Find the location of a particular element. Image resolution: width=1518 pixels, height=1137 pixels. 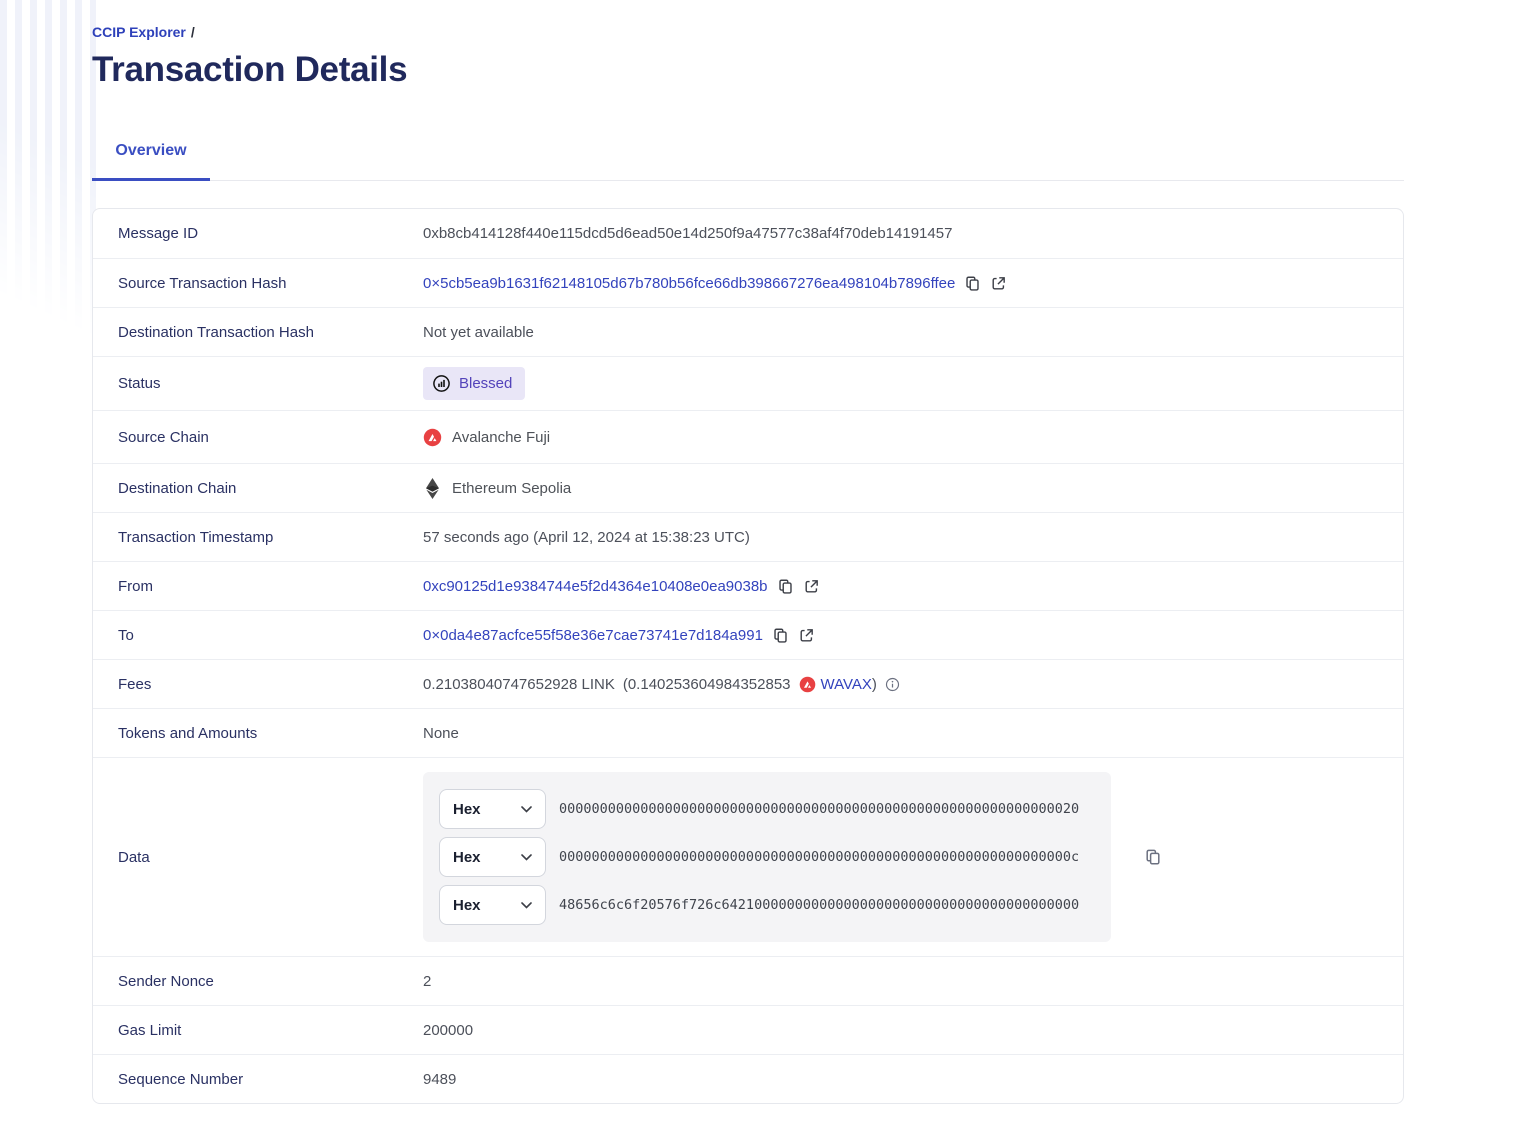

ethereum-logo-icon is located at coordinates (432, 488).